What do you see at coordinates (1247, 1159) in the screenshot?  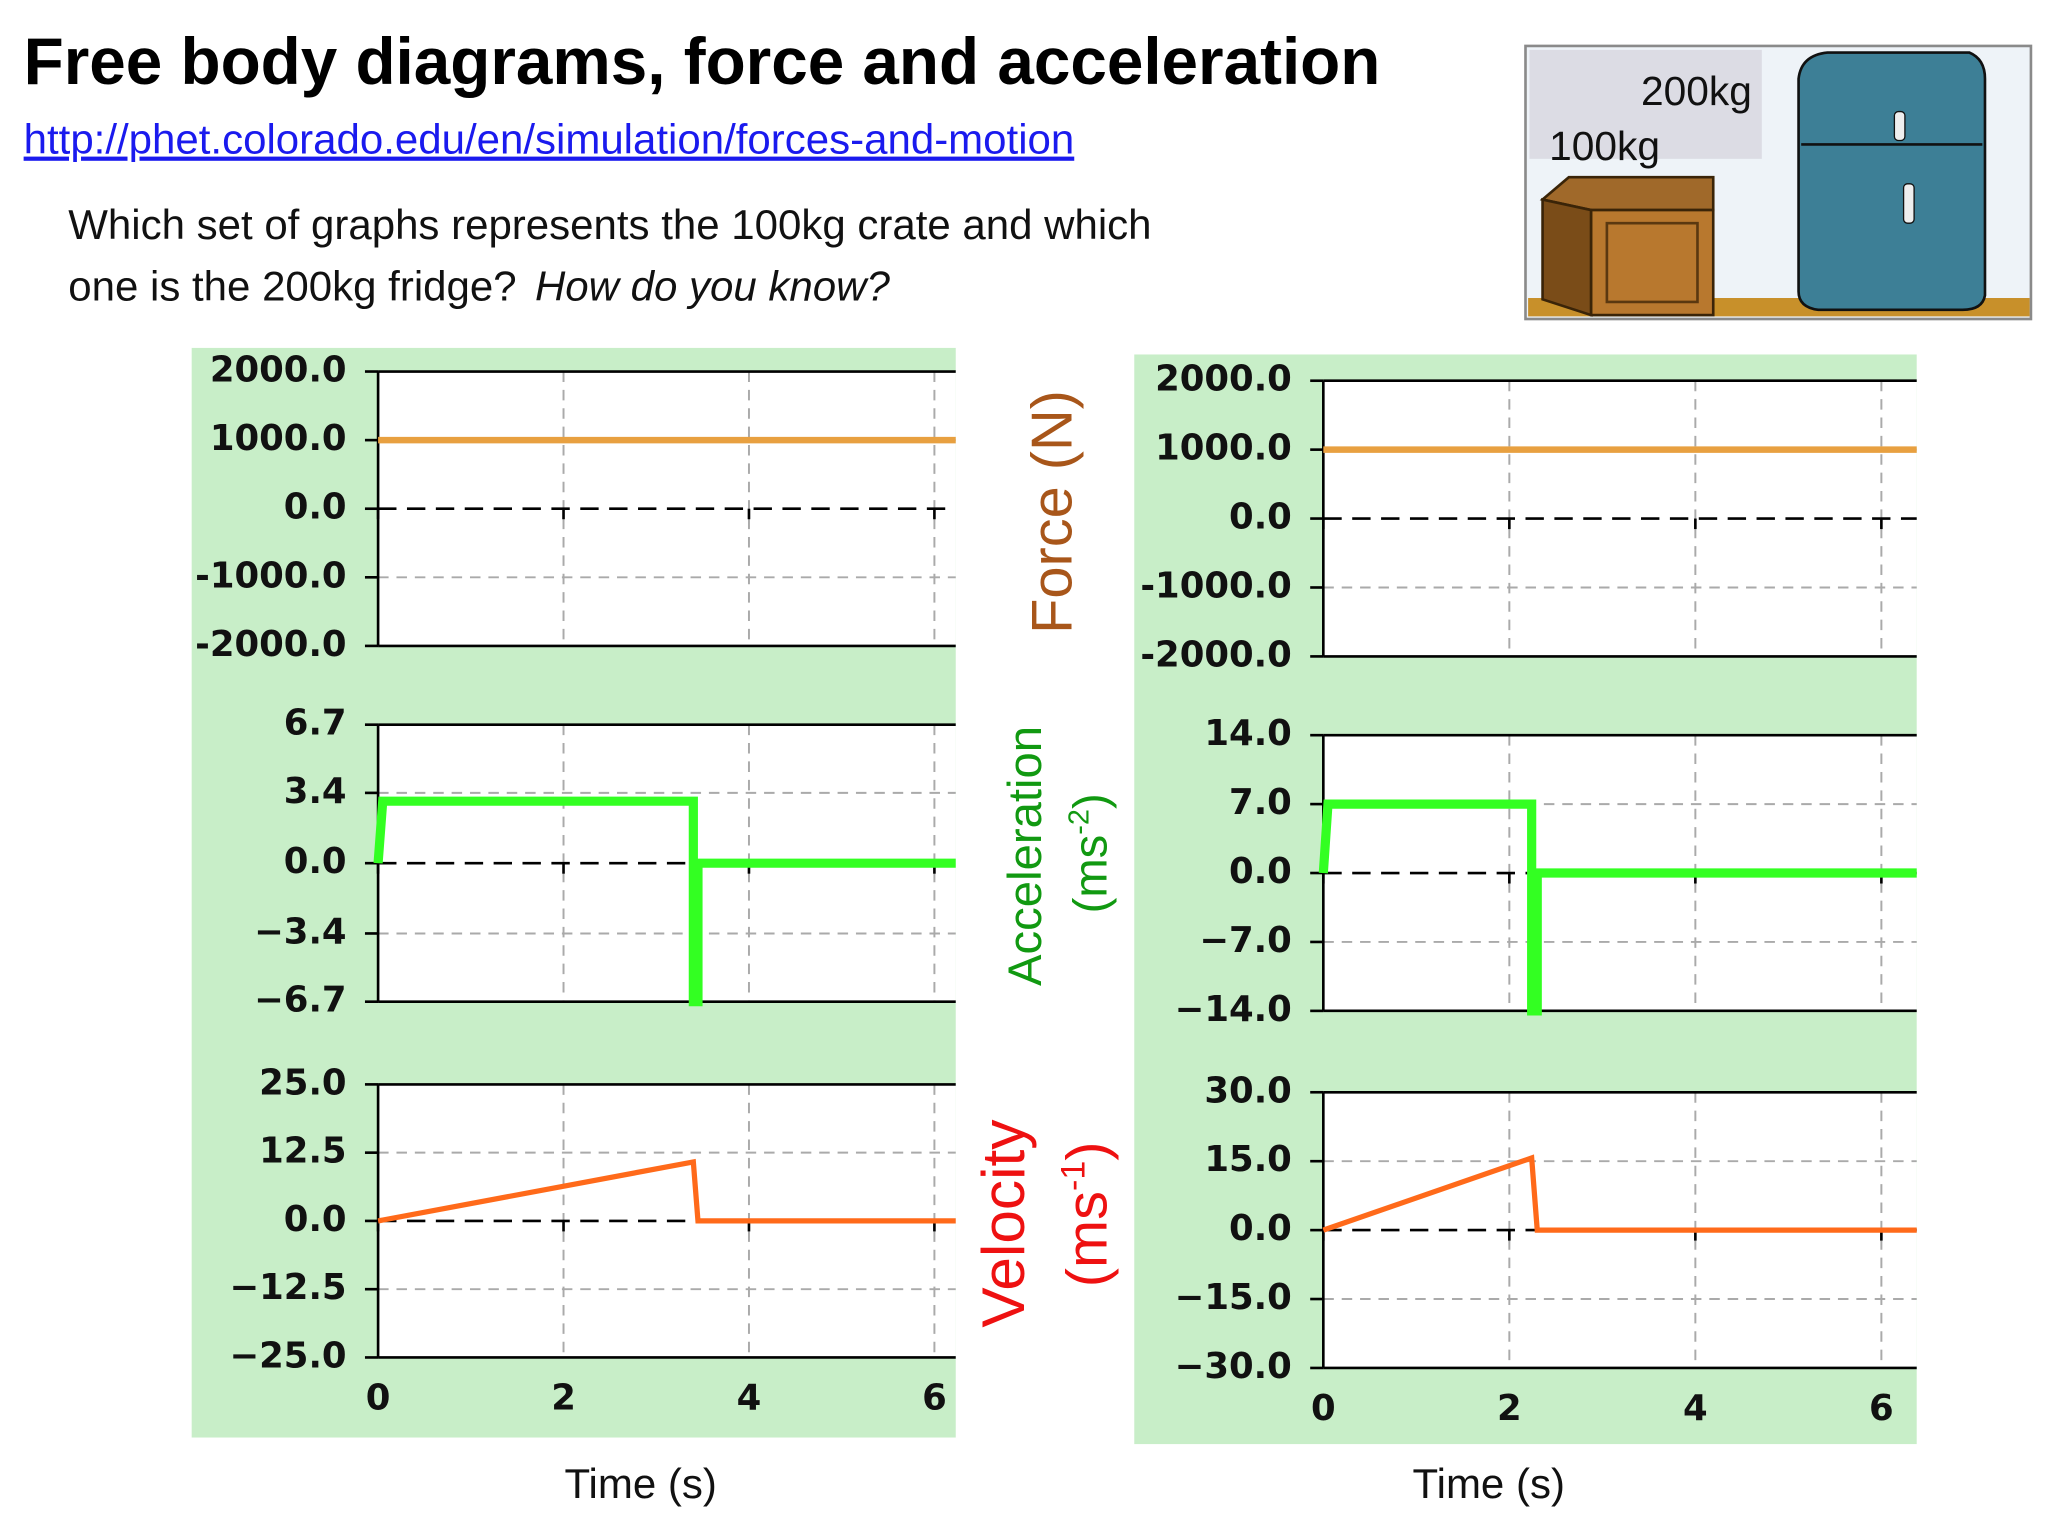 I see `y-tick-label: 15.0` at bounding box center [1247, 1159].